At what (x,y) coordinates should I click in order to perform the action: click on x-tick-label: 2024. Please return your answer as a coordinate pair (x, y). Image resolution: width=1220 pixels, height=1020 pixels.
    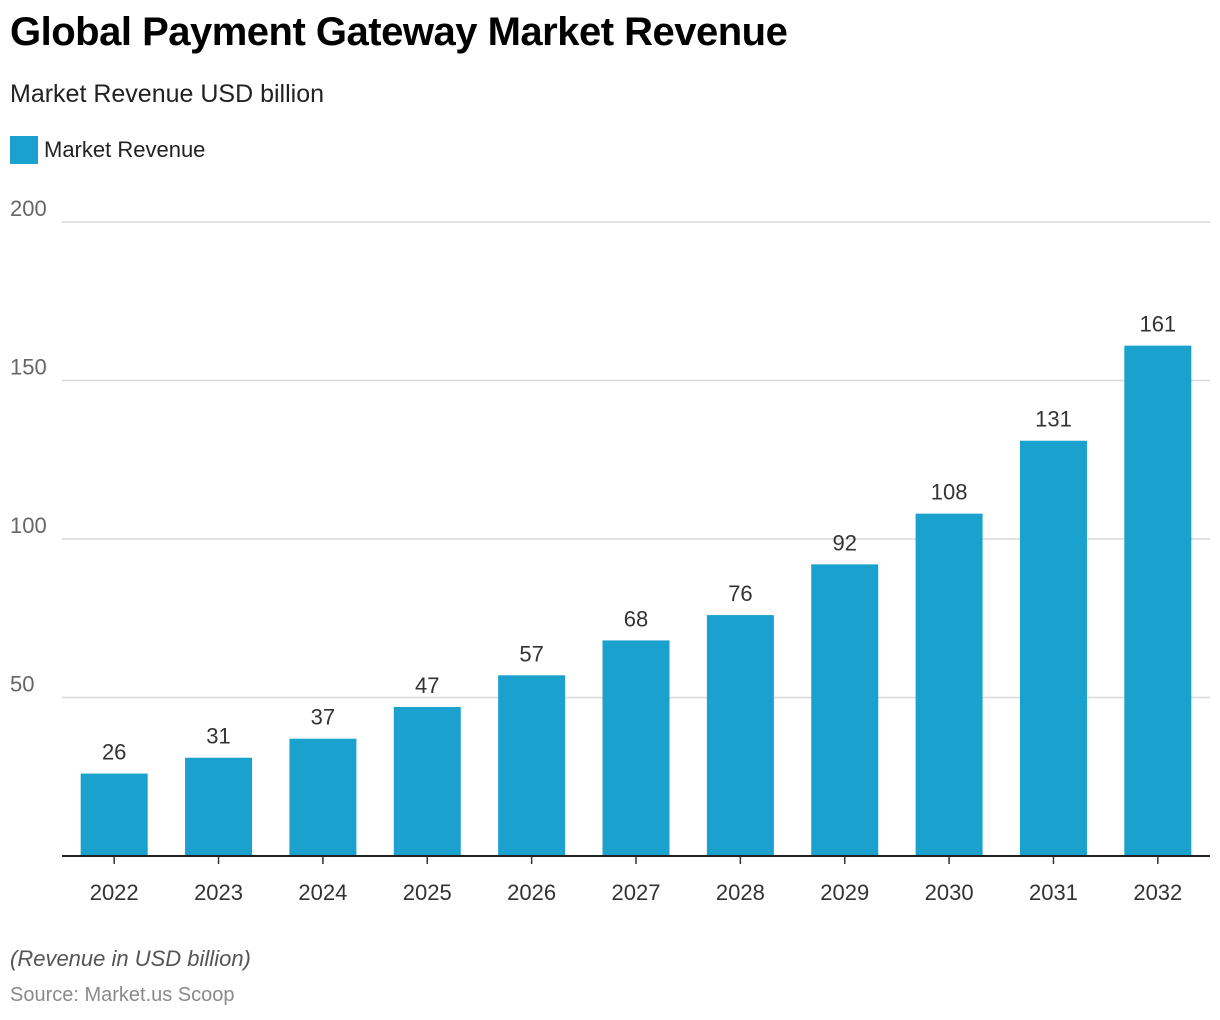
    Looking at the image, I should click on (322, 892).